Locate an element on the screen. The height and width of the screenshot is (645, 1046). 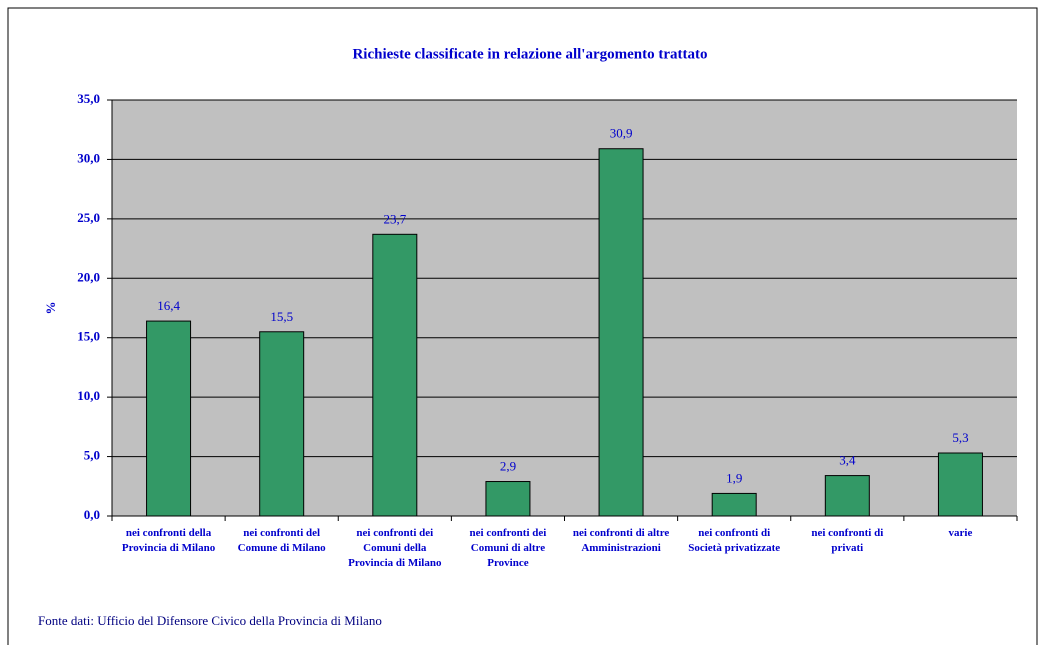
data-label: 5,3 is located at coordinates (960, 437).